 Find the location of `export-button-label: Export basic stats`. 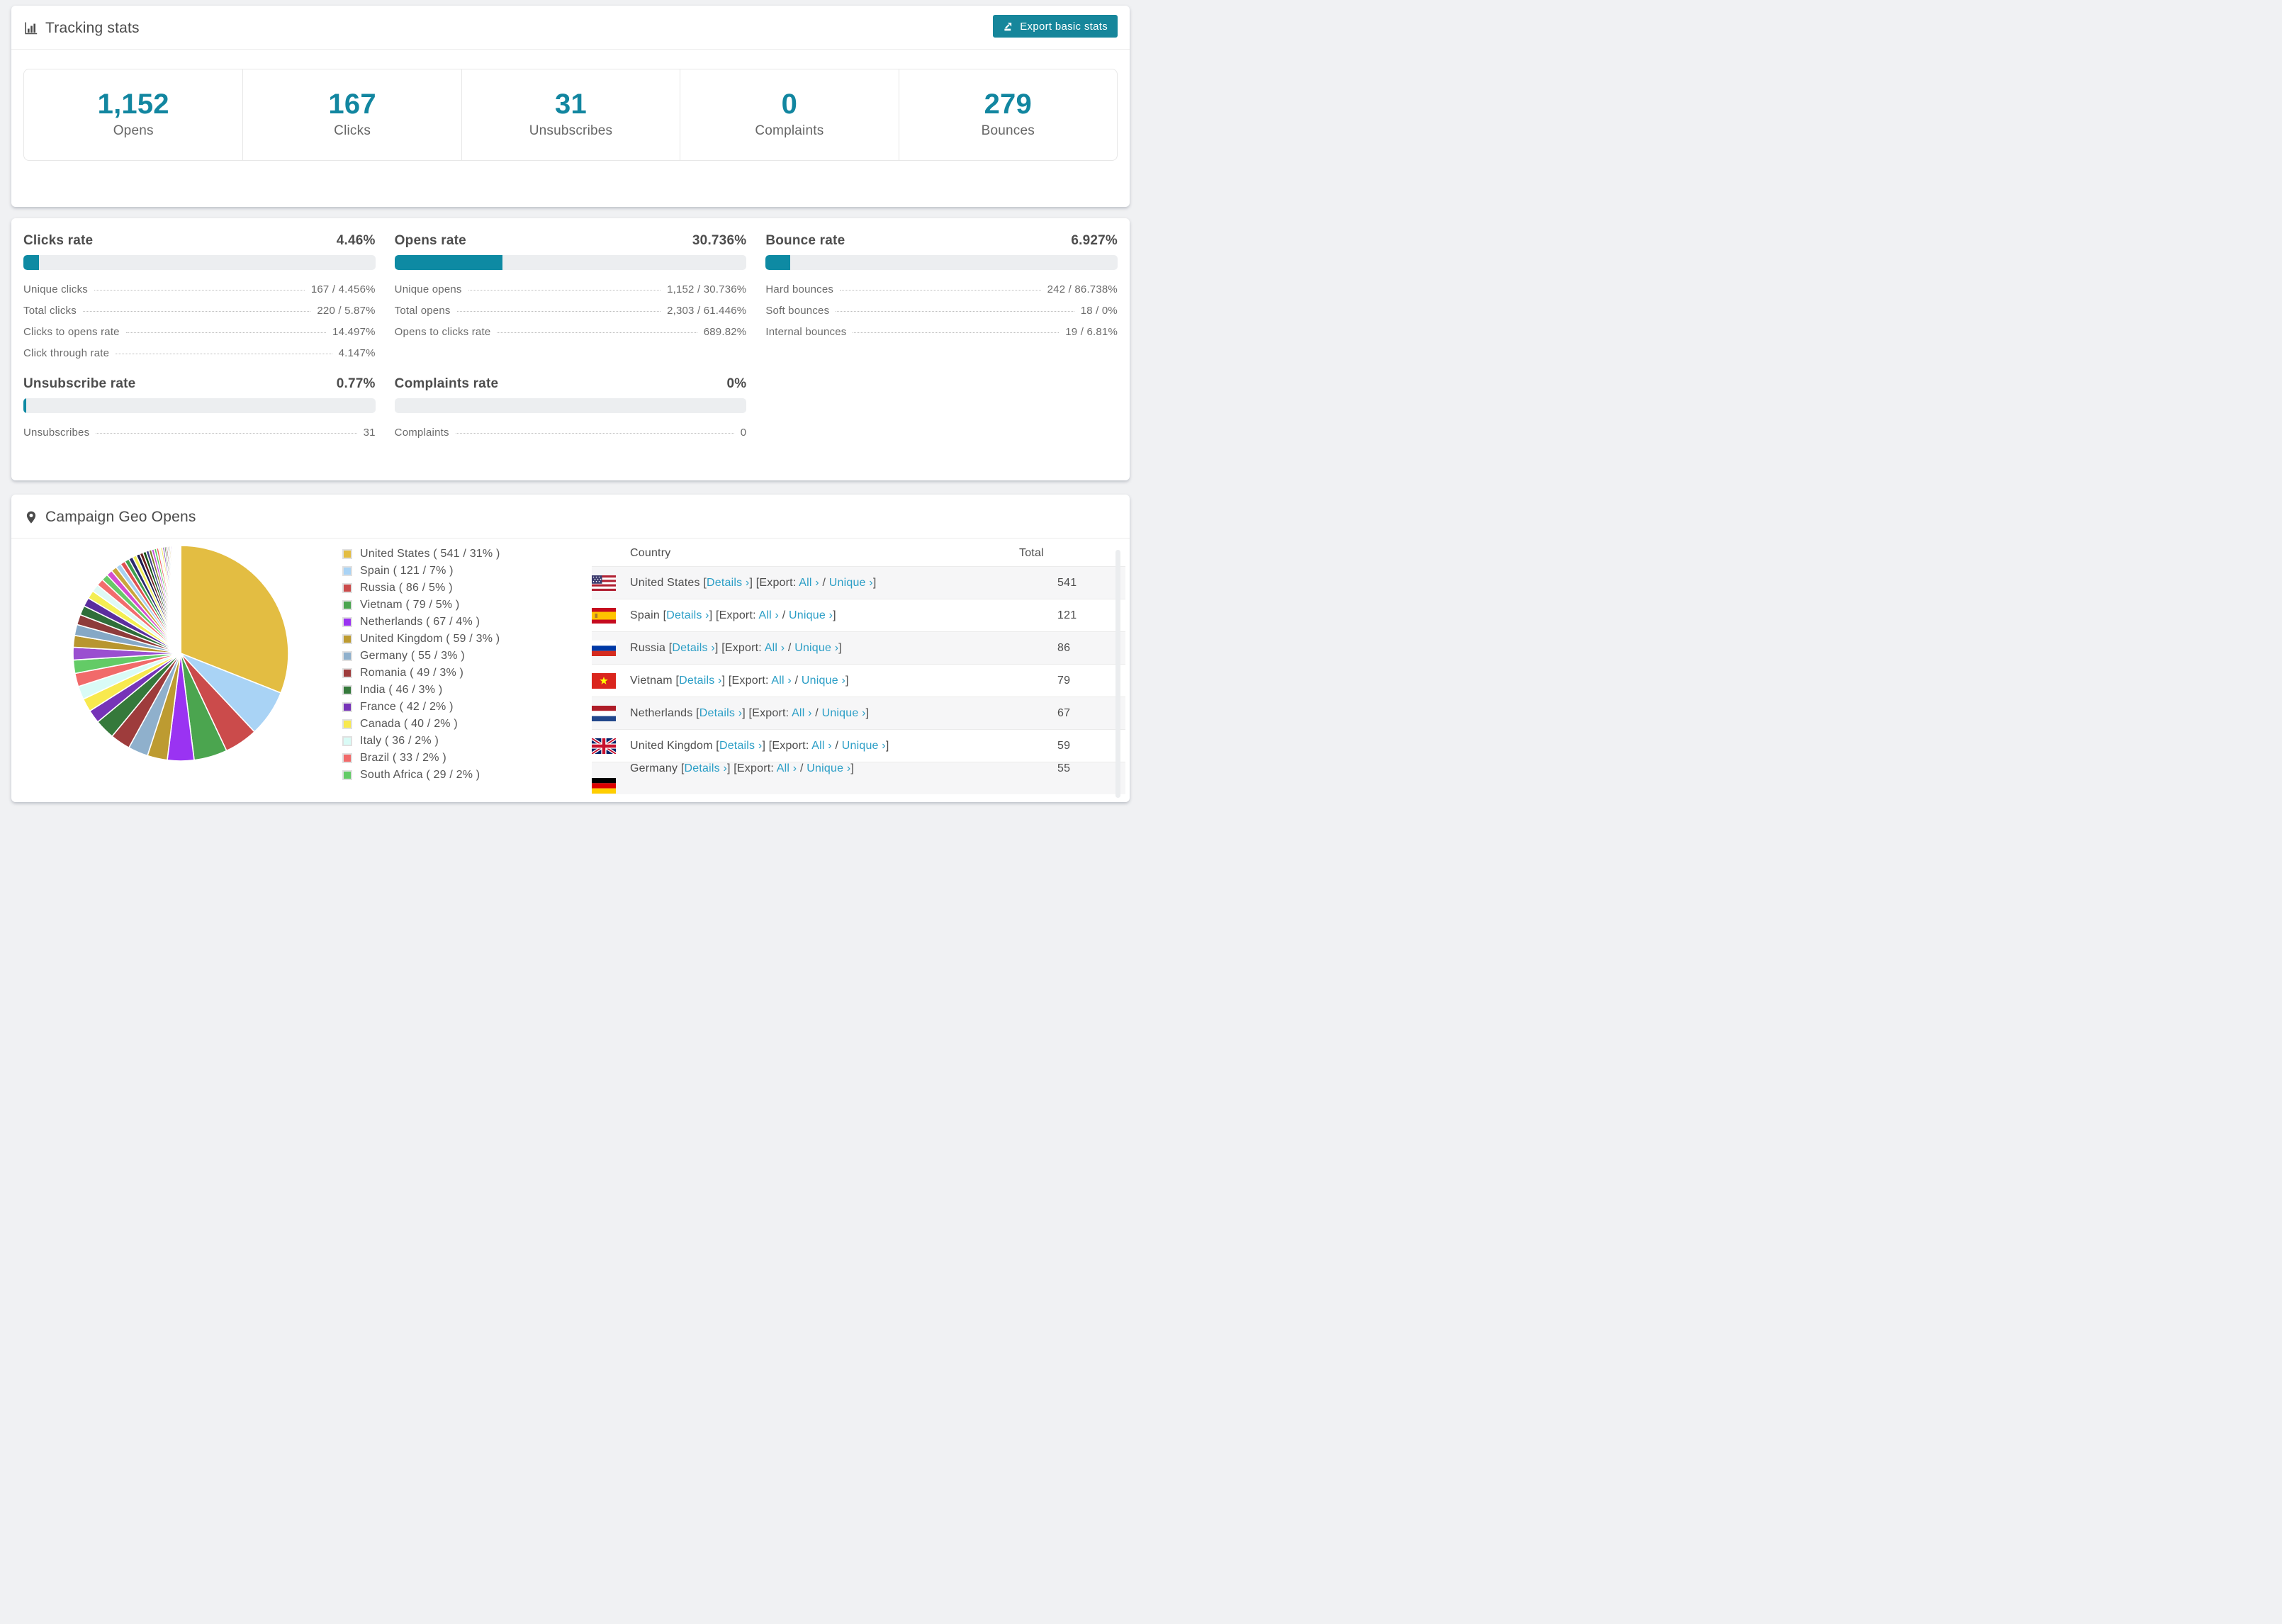

export-button-label: Export basic stats is located at coordinates (1064, 26).